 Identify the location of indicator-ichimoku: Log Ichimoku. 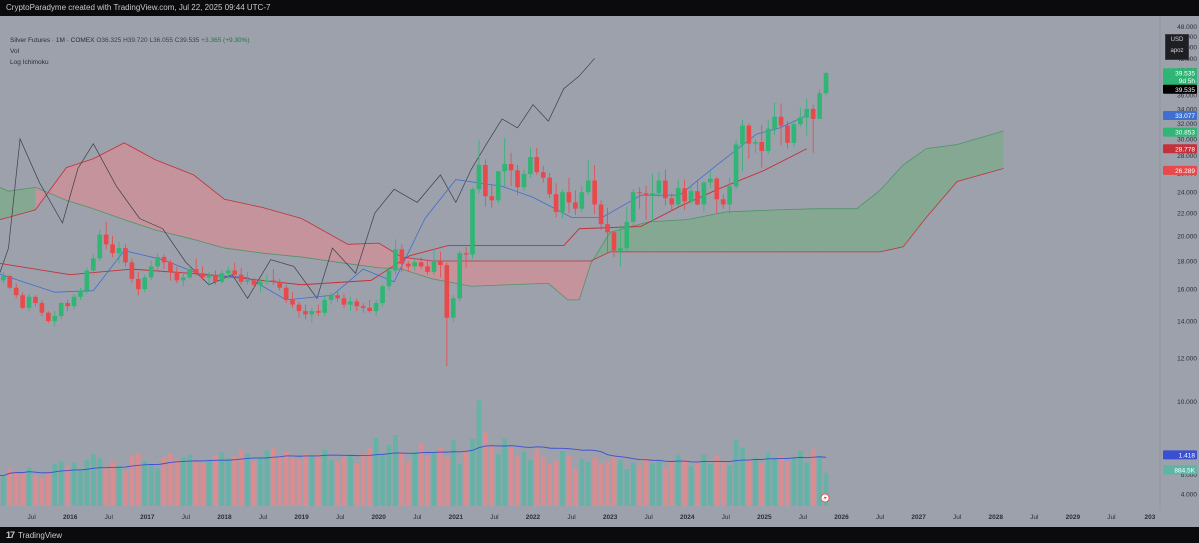
(29, 62).